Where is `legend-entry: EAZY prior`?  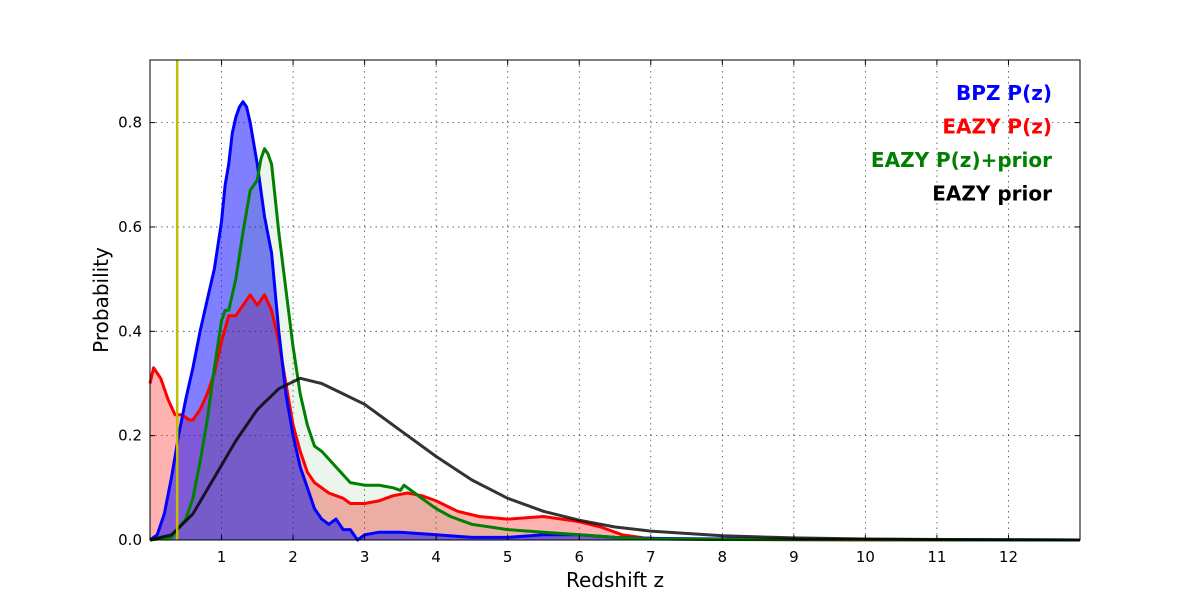 legend-entry: EAZY prior is located at coordinates (992, 194).